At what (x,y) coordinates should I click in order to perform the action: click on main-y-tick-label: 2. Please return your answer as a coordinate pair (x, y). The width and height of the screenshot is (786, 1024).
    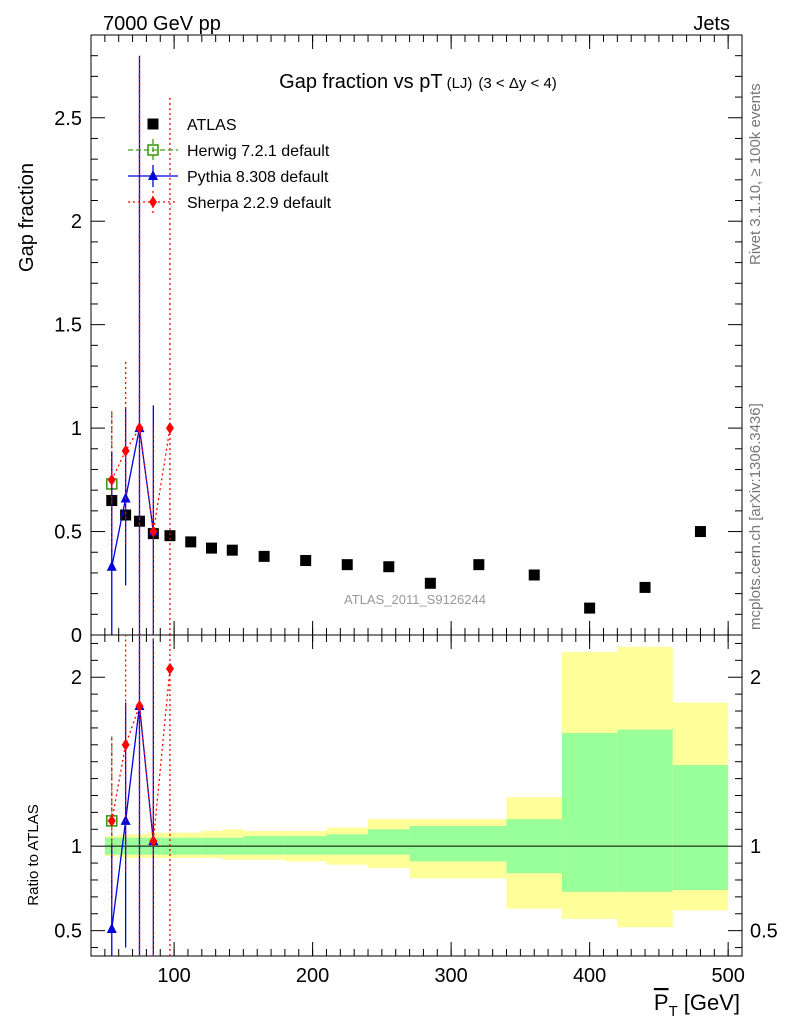
    Looking at the image, I should click on (76, 222).